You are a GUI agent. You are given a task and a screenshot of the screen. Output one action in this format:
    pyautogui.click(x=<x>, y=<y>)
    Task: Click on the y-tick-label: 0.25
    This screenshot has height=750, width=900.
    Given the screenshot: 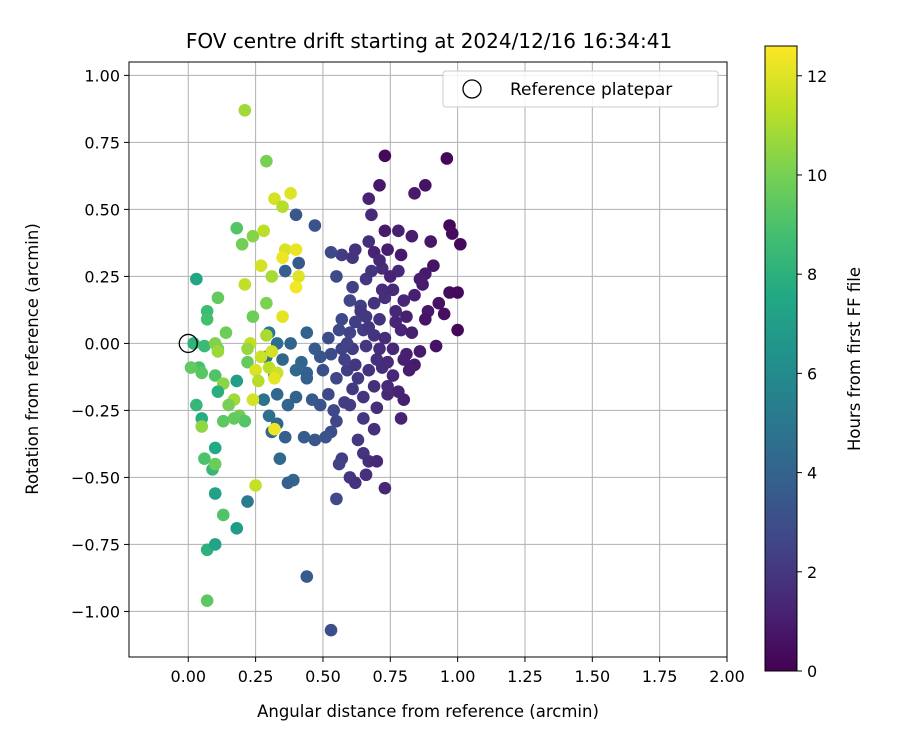 What is the action you would take?
    pyautogui.click(x=102, y=276)
    